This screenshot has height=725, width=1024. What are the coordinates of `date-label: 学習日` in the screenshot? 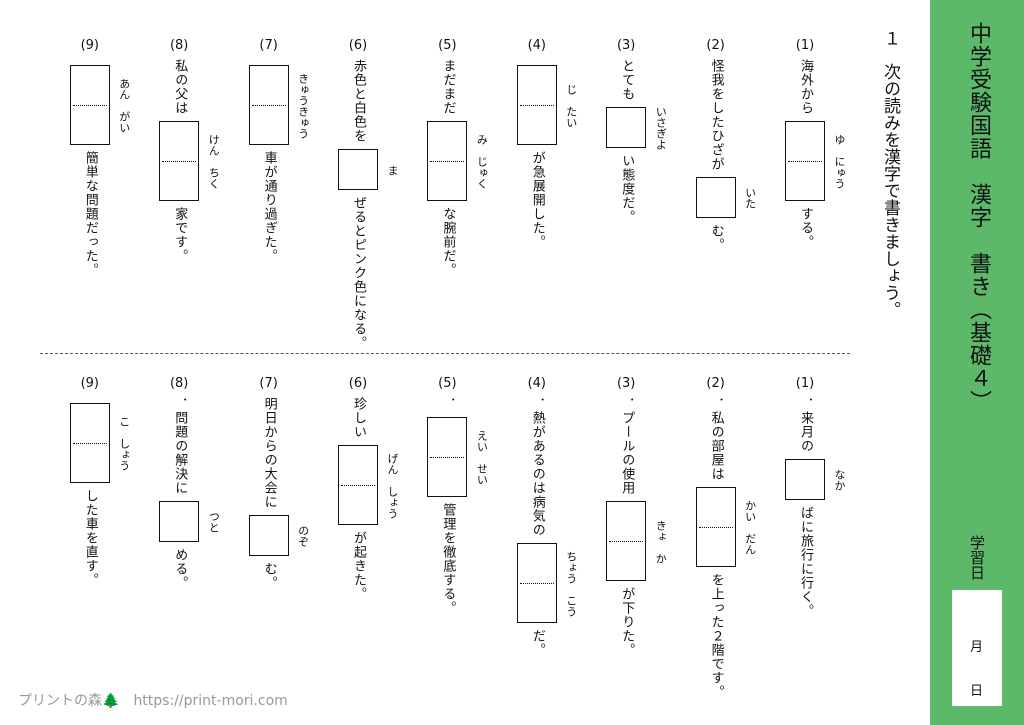 It's located at (977, 557).